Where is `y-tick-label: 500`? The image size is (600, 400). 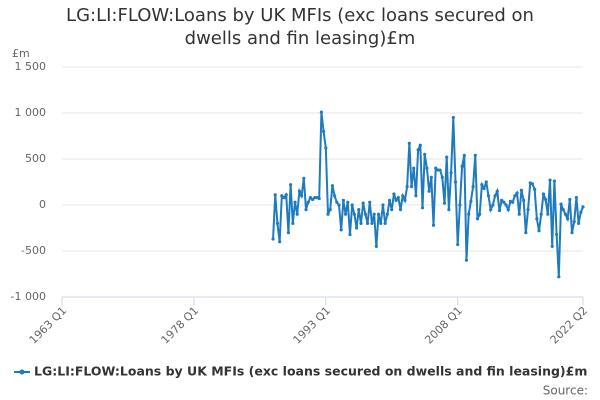 y-tick-label: 500 is located at coordinates (35, 158).